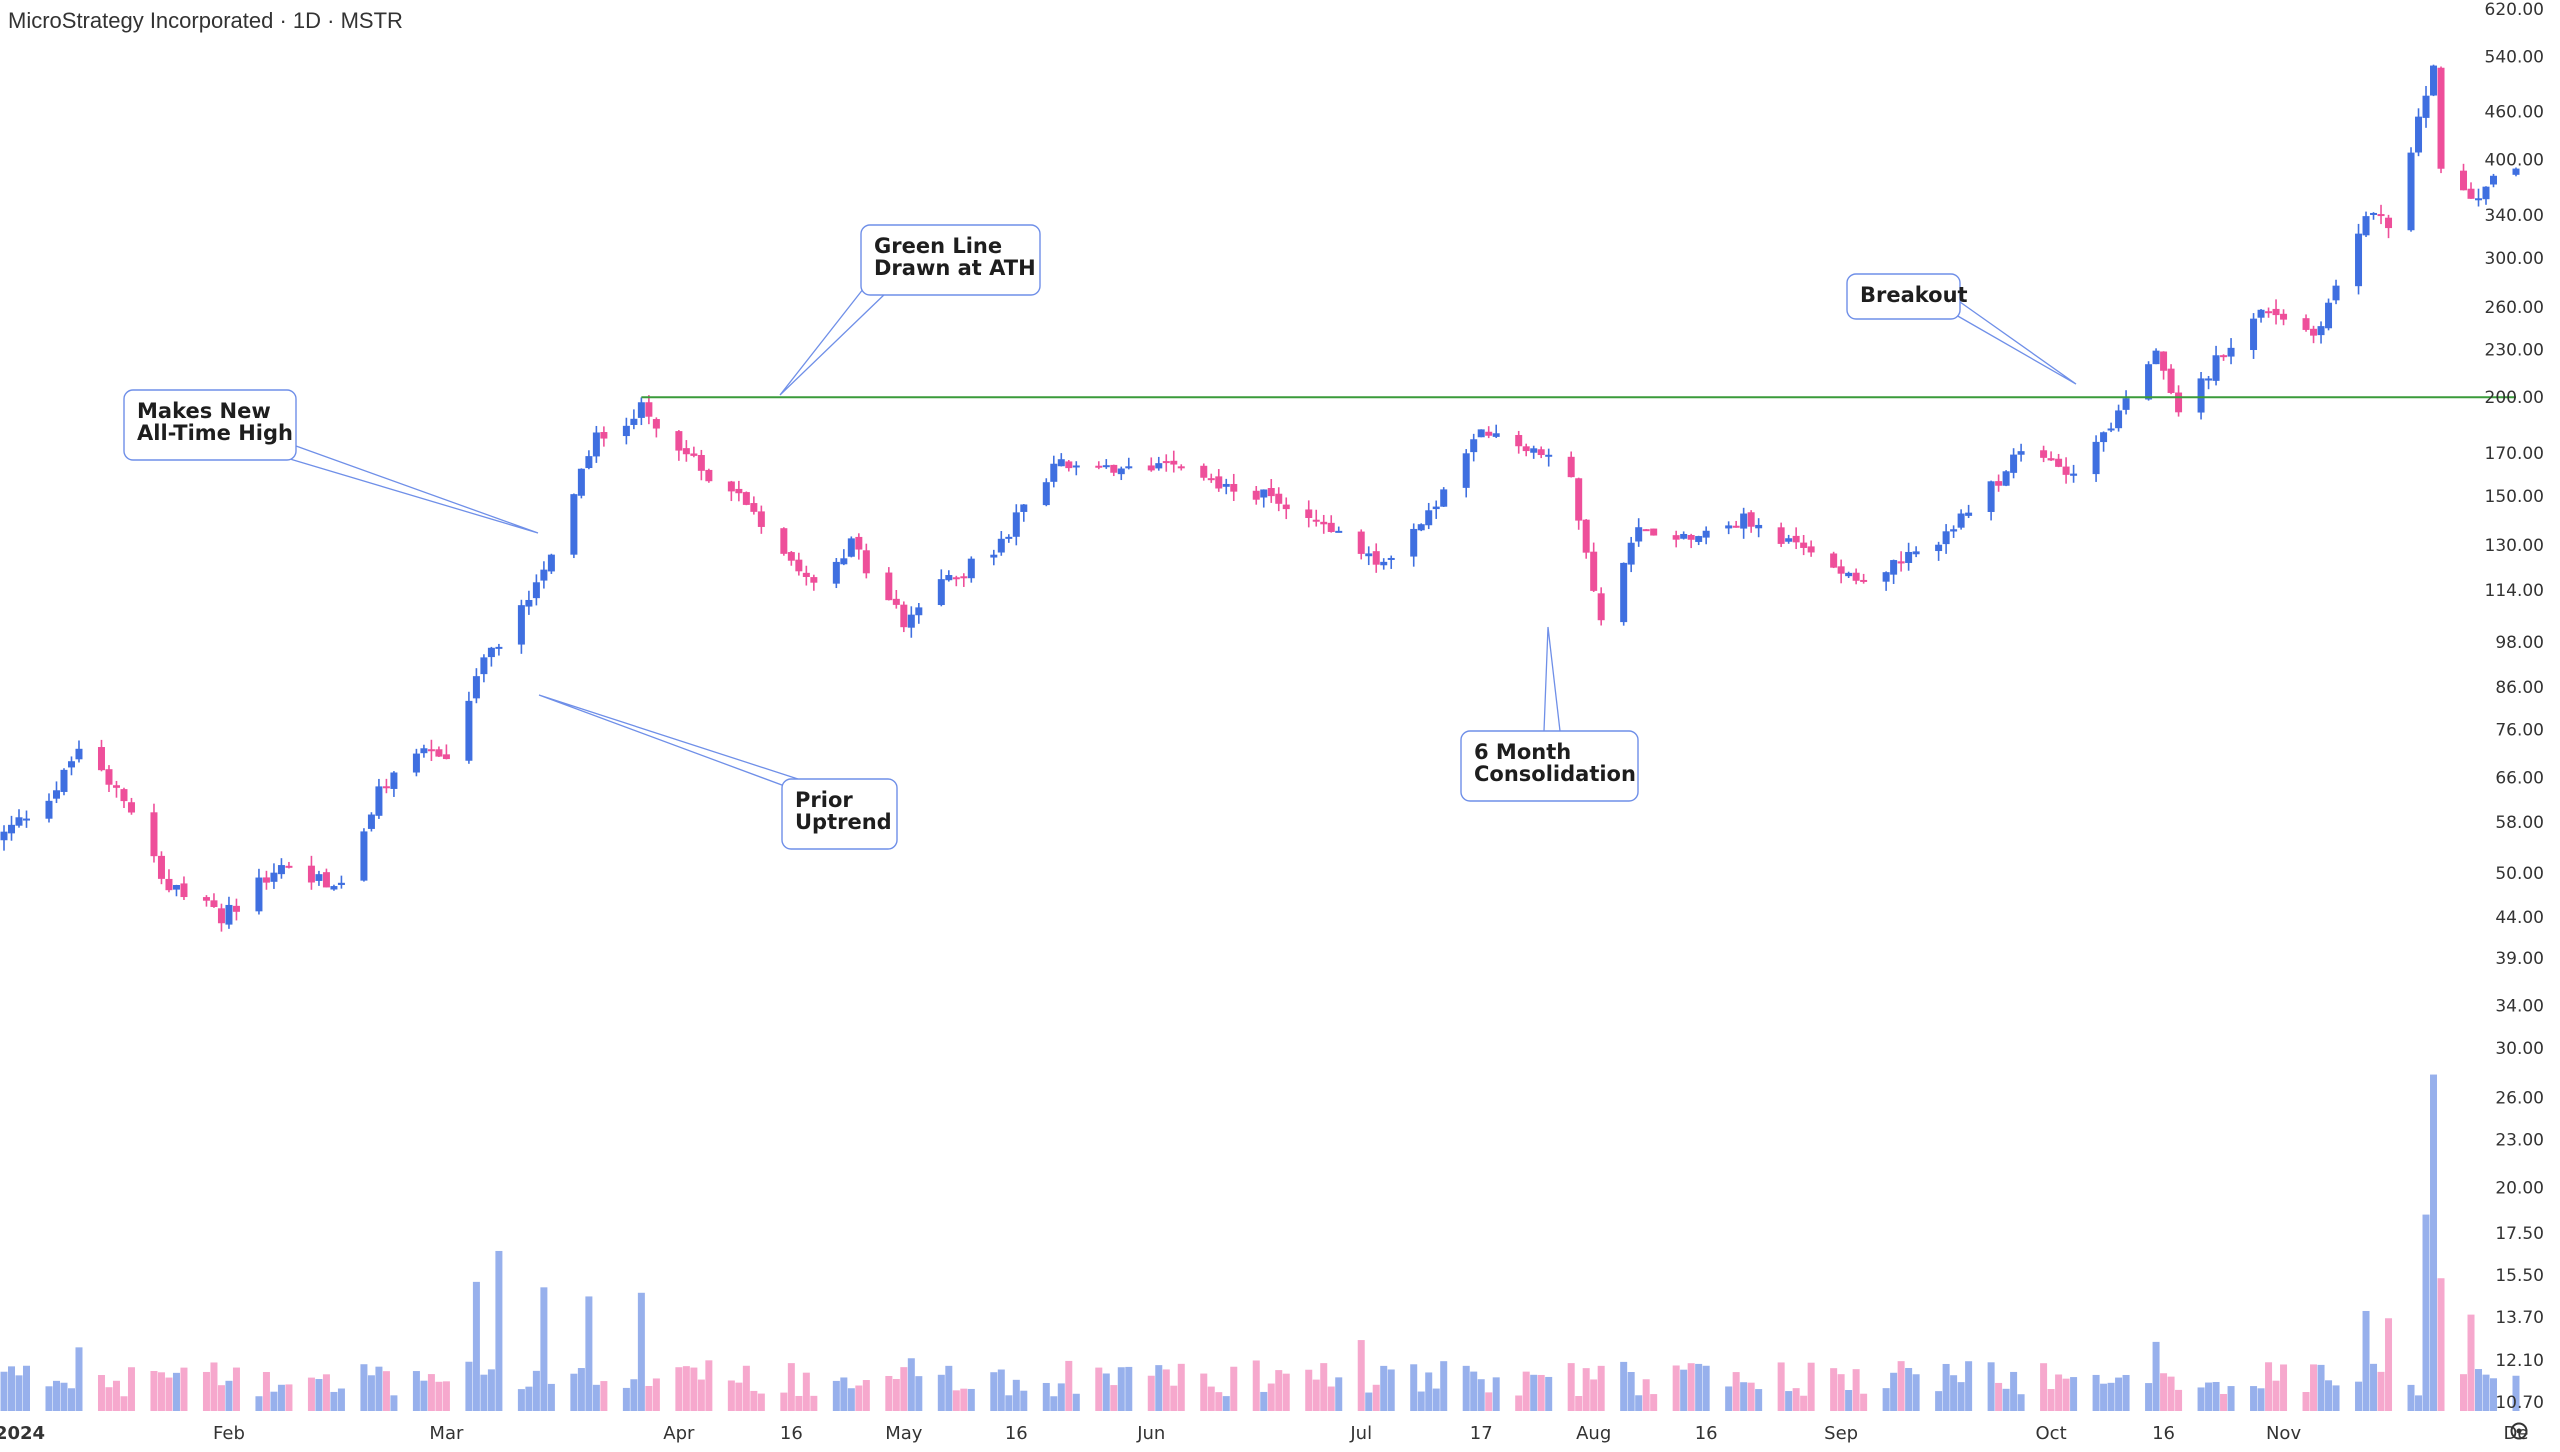 The width and height of the screenshot is (2560, 1452). I want to click on annotation-label: Makes New, so click(204, 411).